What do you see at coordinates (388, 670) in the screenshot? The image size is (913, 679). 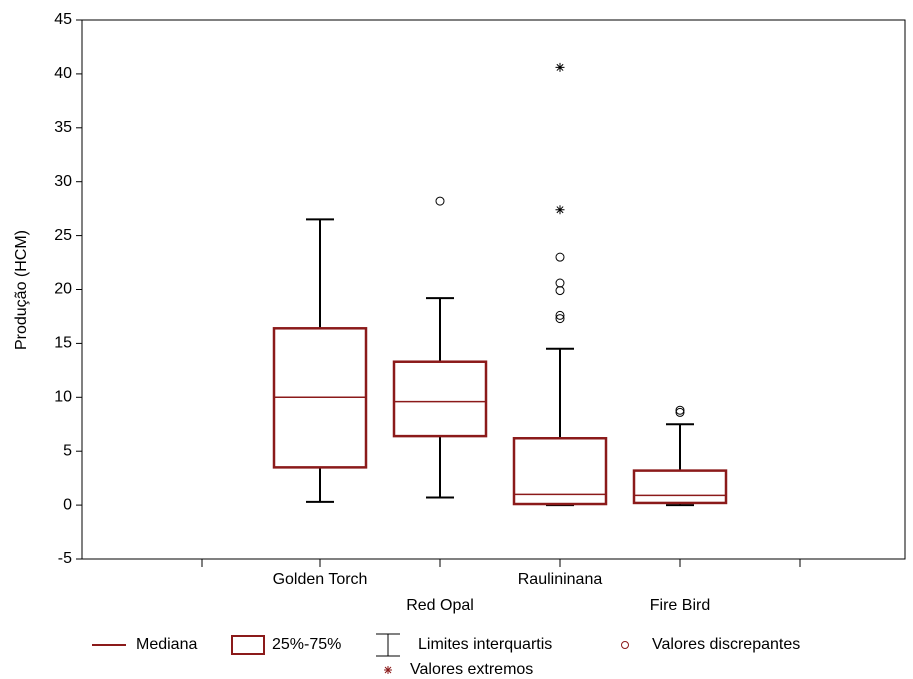 I see `legend-extreme-icon` at bounding box center [388, 670].